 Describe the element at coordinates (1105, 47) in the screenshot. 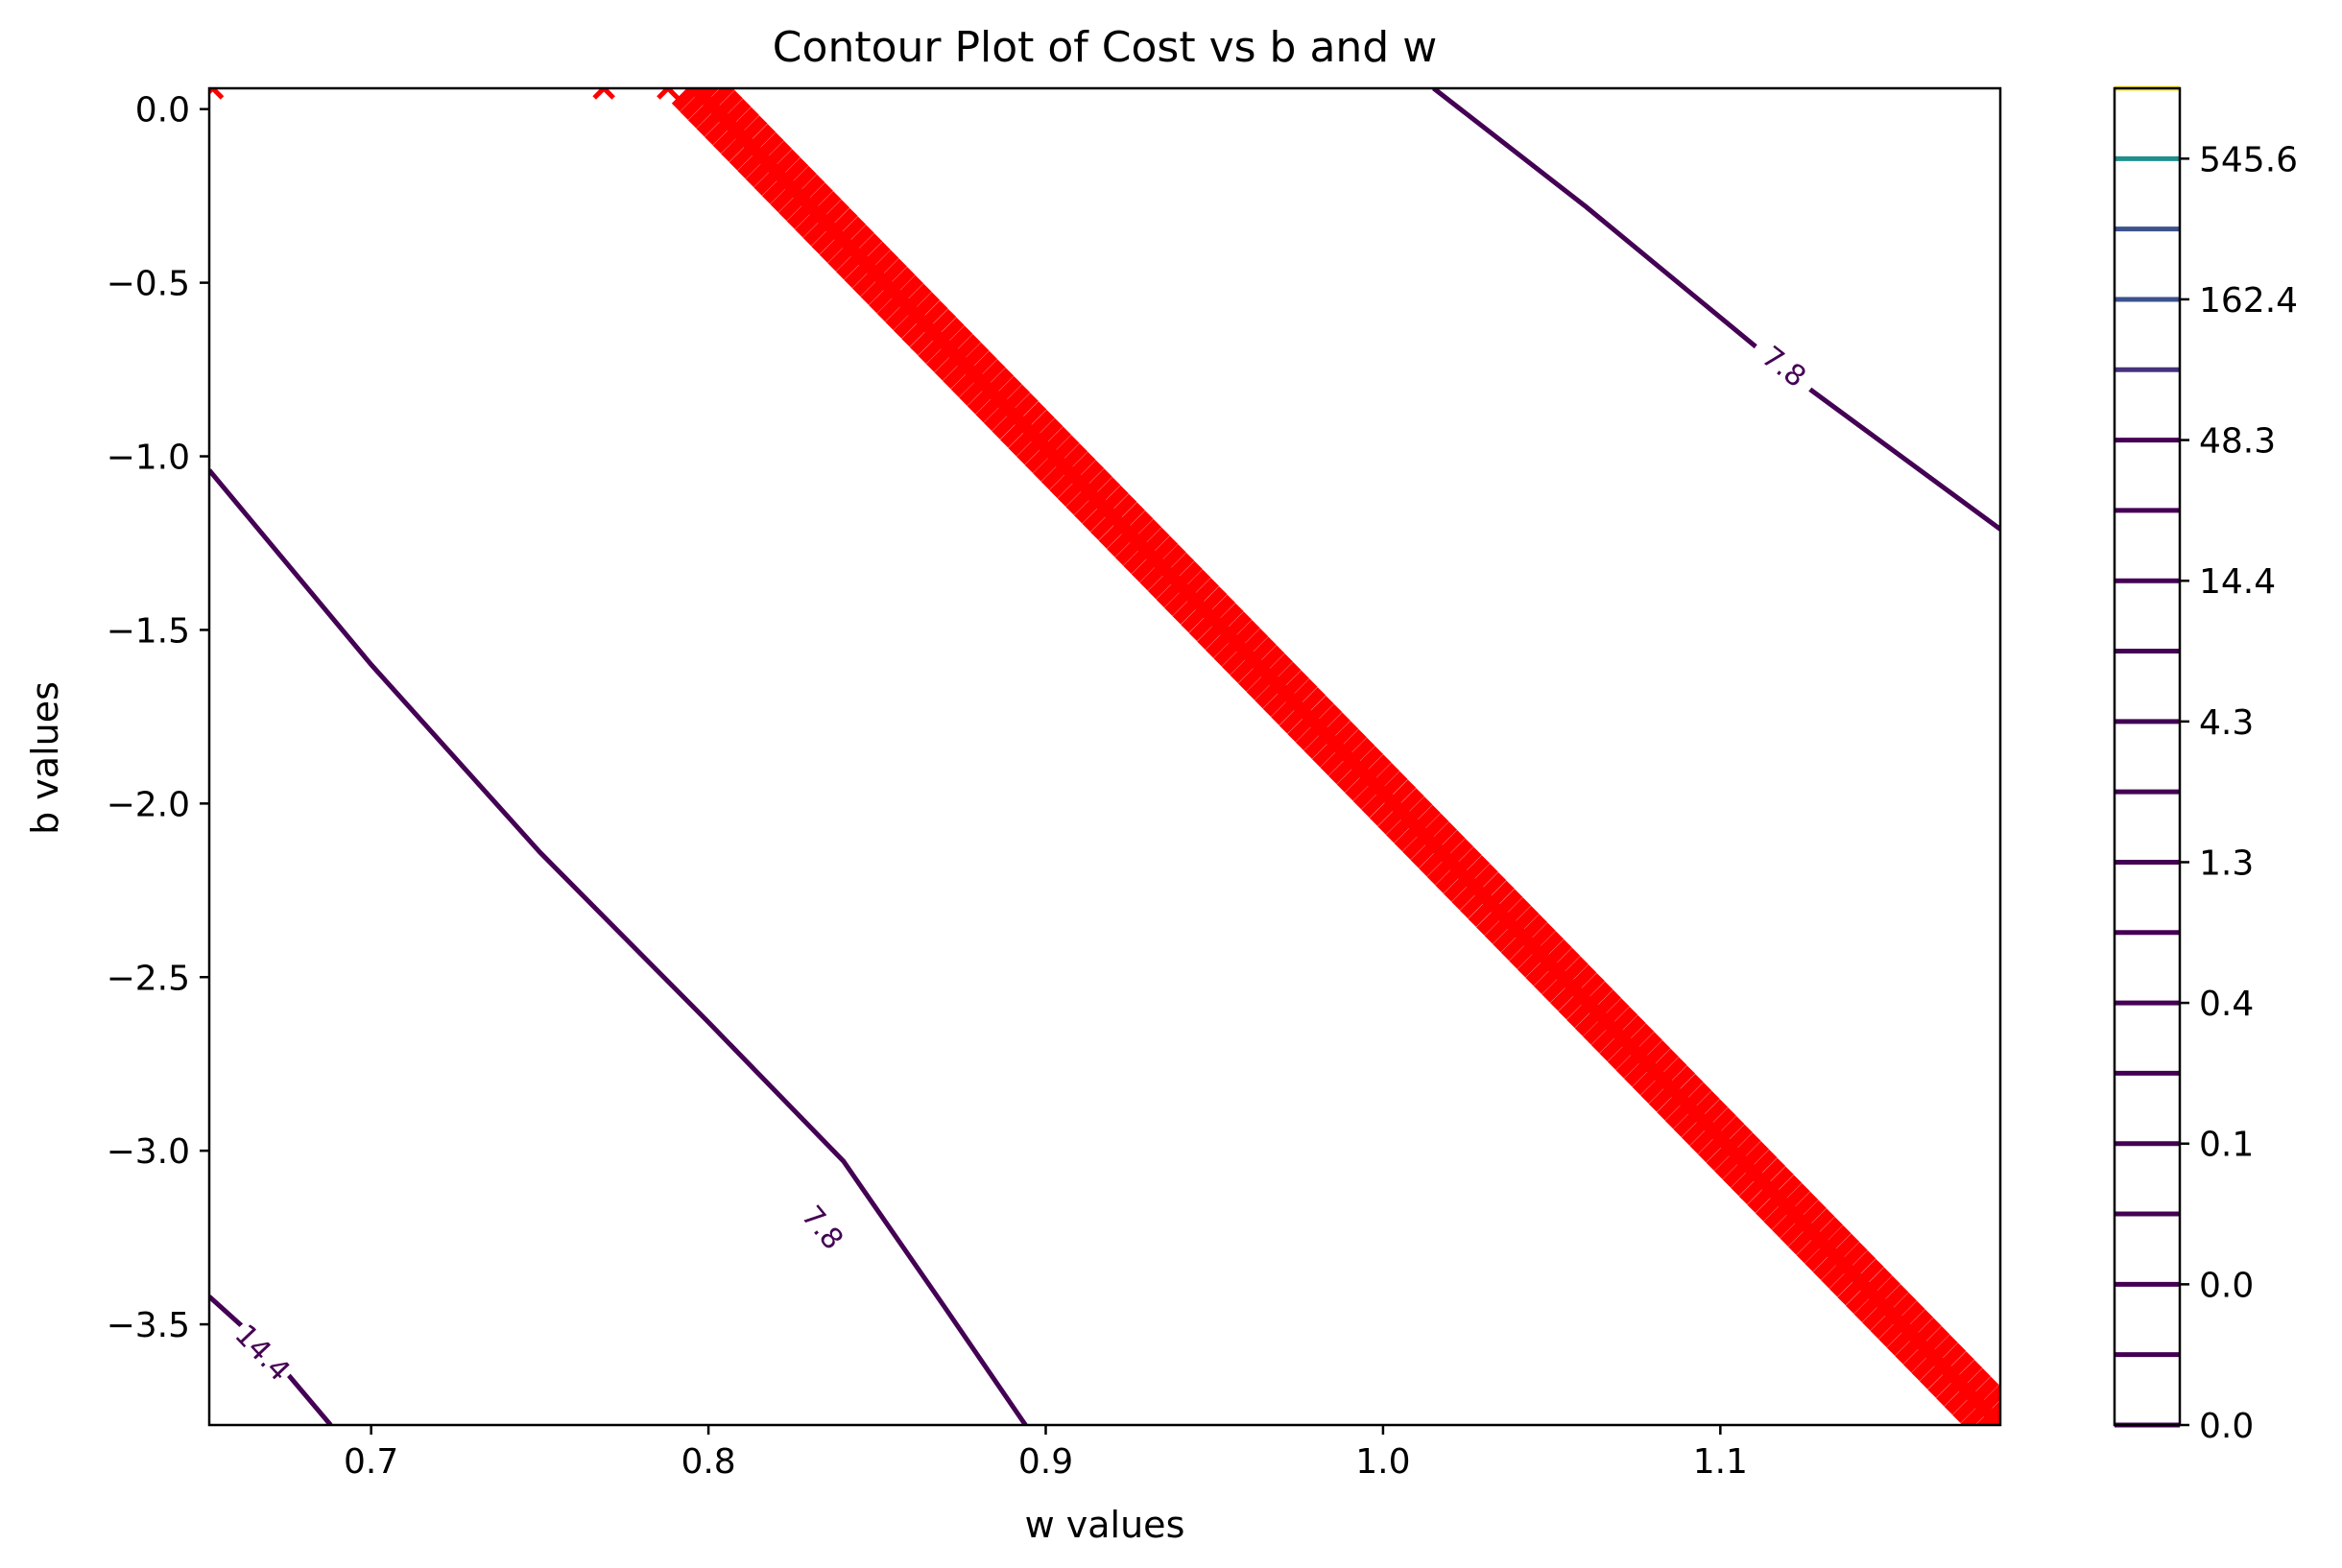

I see `chart-title: Contour Plot of Cost vs b and w` at that location.